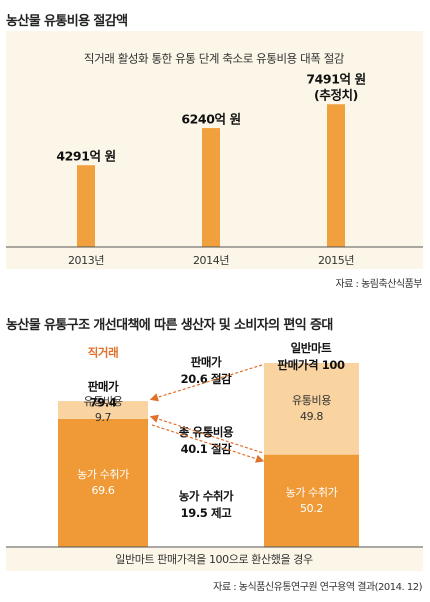 Image resolution: width=430 pixels, height=602 pixels. I want to click on segment-label-2-1: 농가 수취가 50.2, so click(312, 500).